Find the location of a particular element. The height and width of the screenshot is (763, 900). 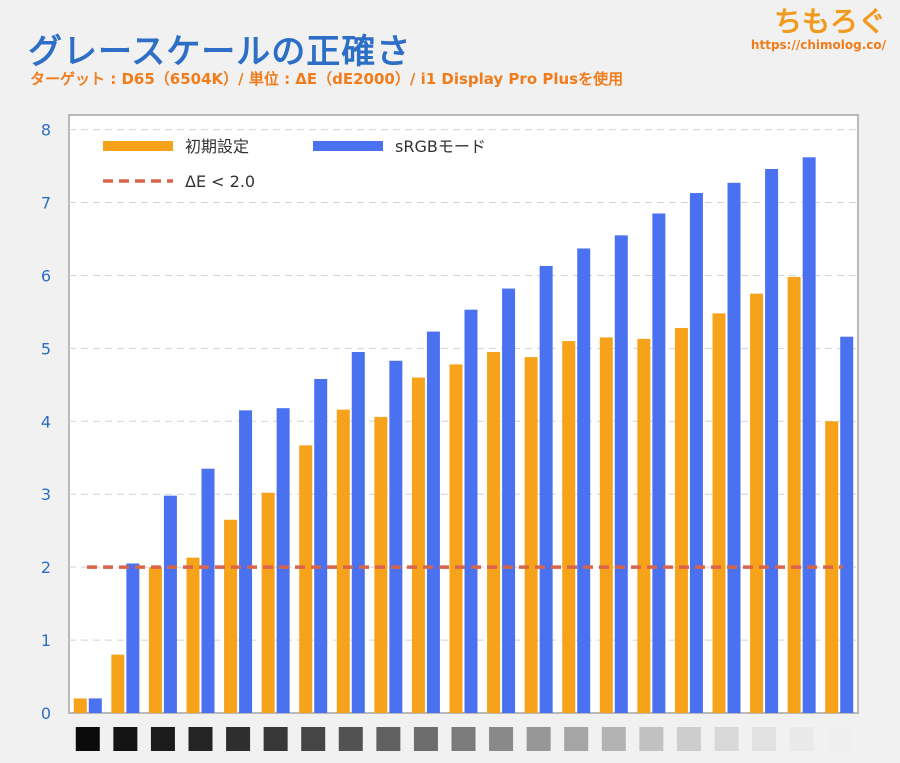

y-tick-label: 1 is located at coordinates (46, 640).